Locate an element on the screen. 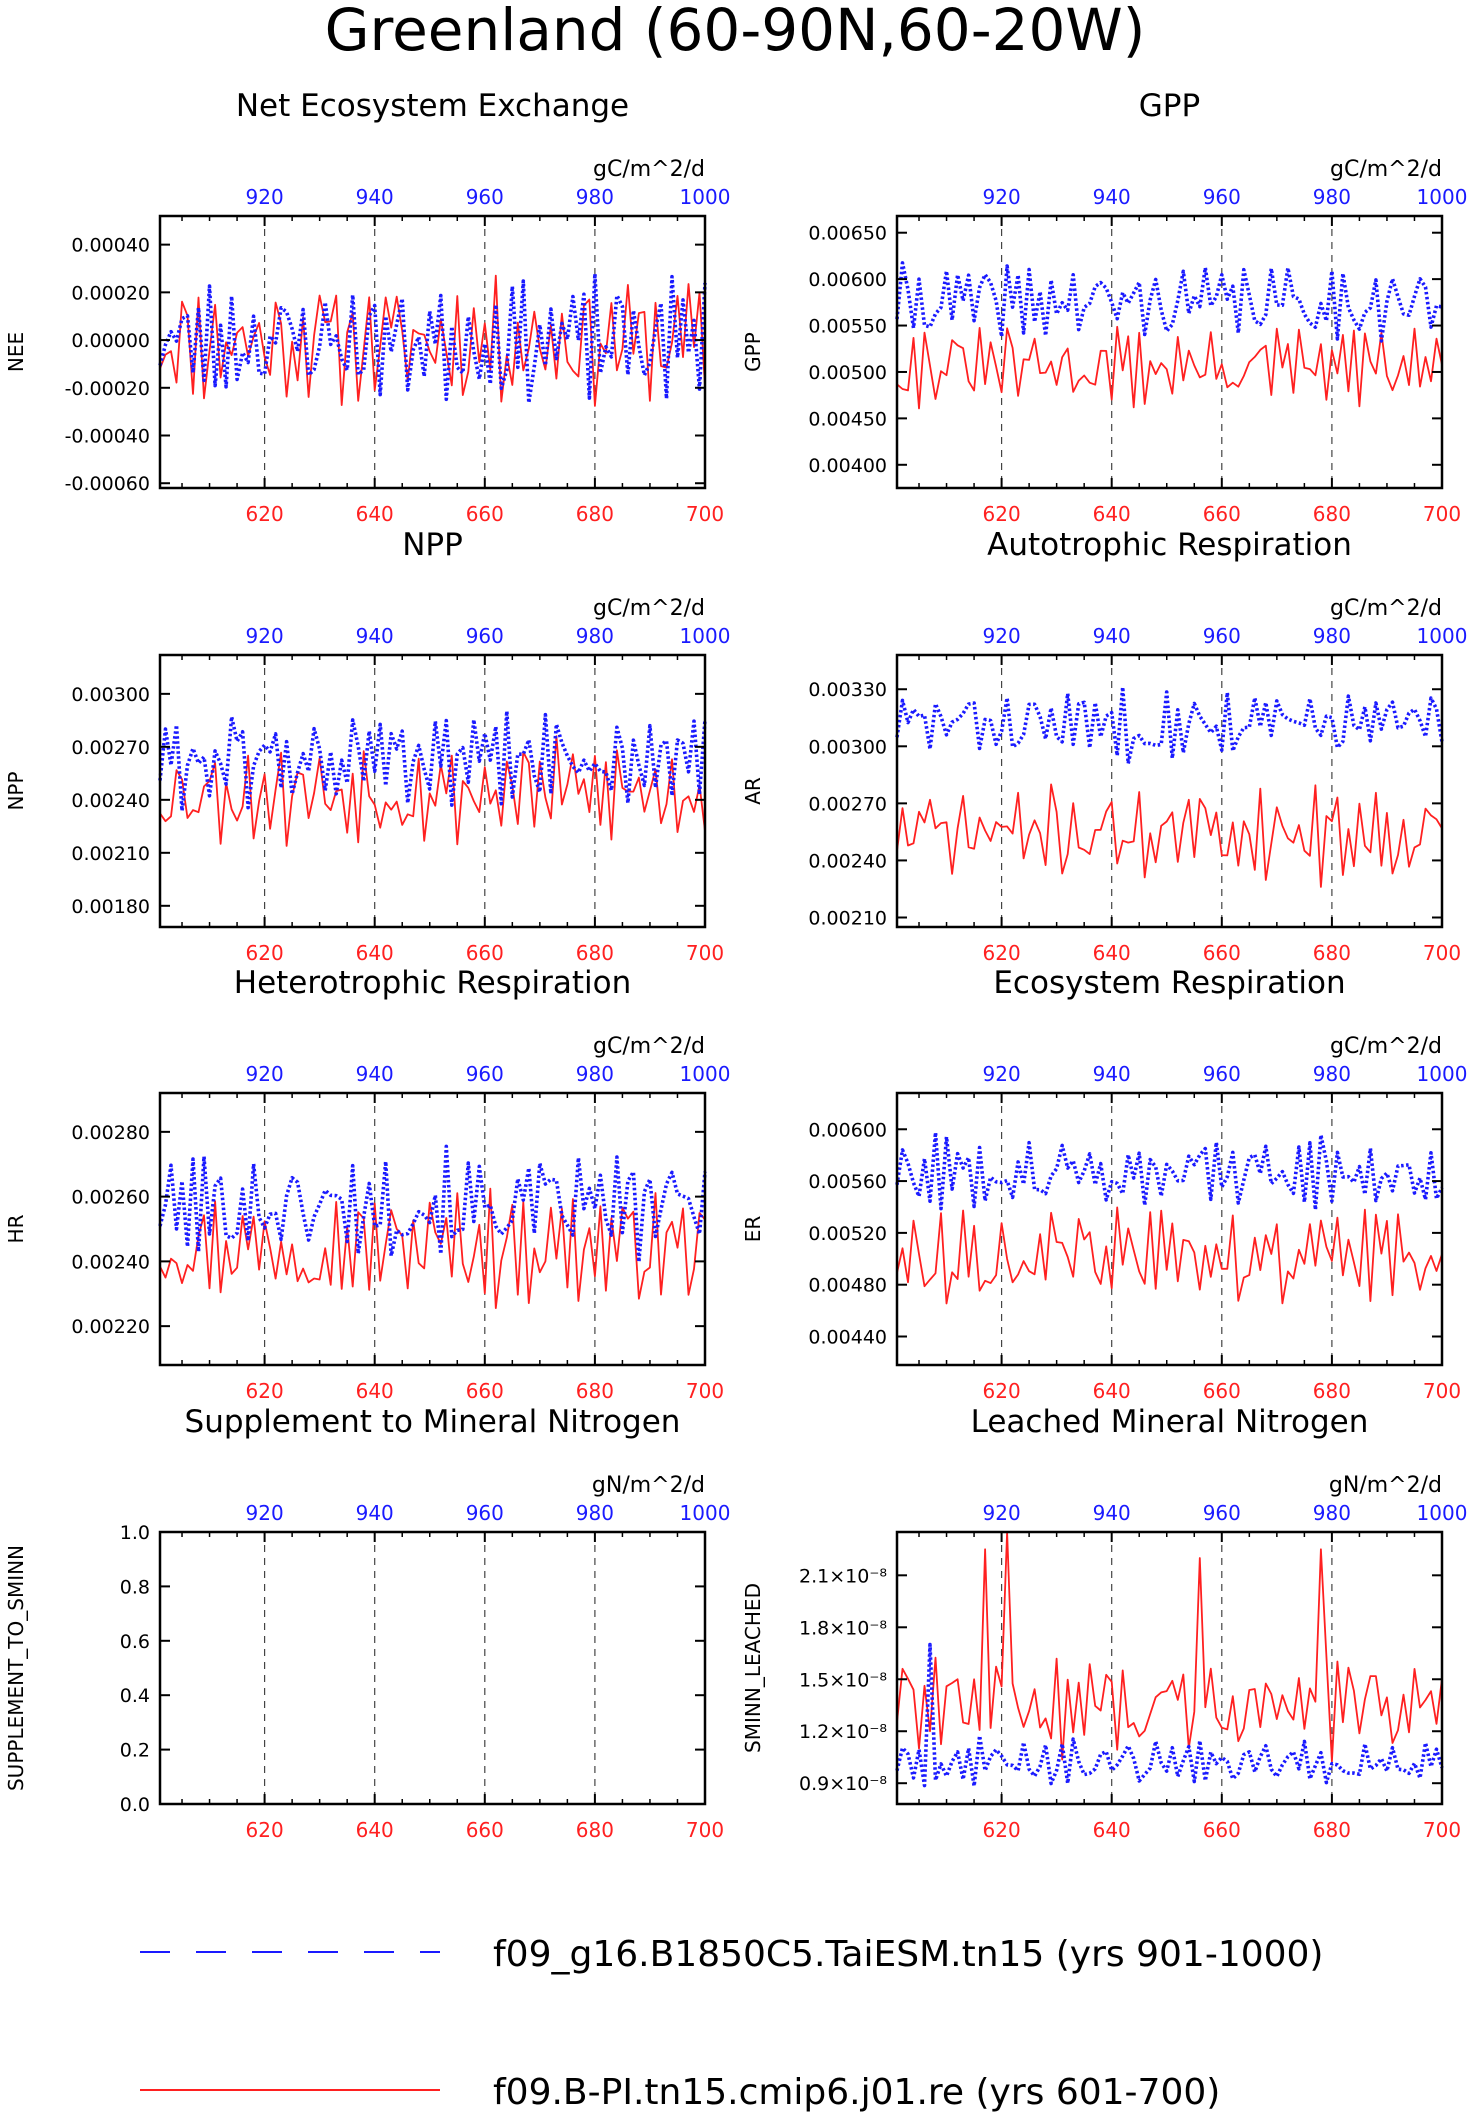  y-tick-label: 0.9×10⁻⁸ is located at coordinates (843, 1784).